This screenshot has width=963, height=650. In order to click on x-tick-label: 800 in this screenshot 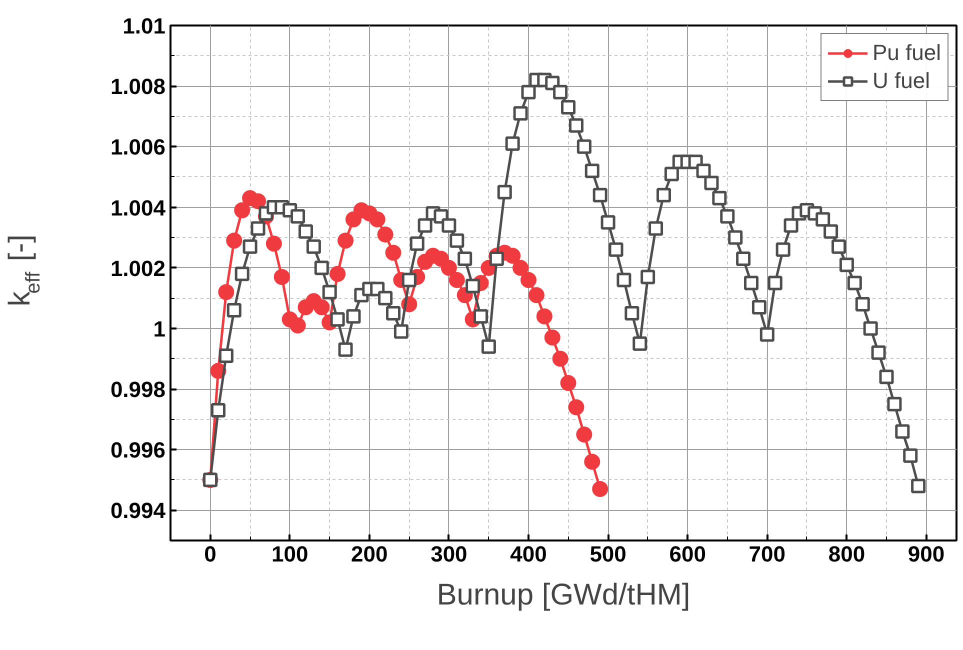, I will do `click(847, 554)`.